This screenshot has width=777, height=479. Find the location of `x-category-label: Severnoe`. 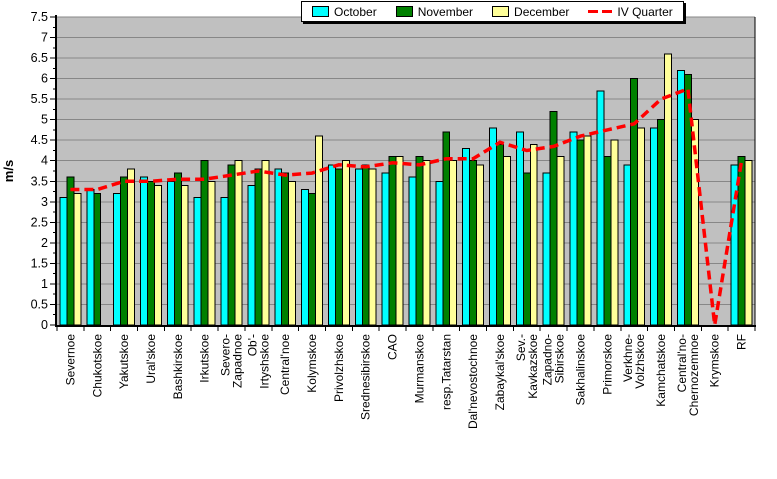

x-category-label: Severnoe is located at coordinates (70, 360).